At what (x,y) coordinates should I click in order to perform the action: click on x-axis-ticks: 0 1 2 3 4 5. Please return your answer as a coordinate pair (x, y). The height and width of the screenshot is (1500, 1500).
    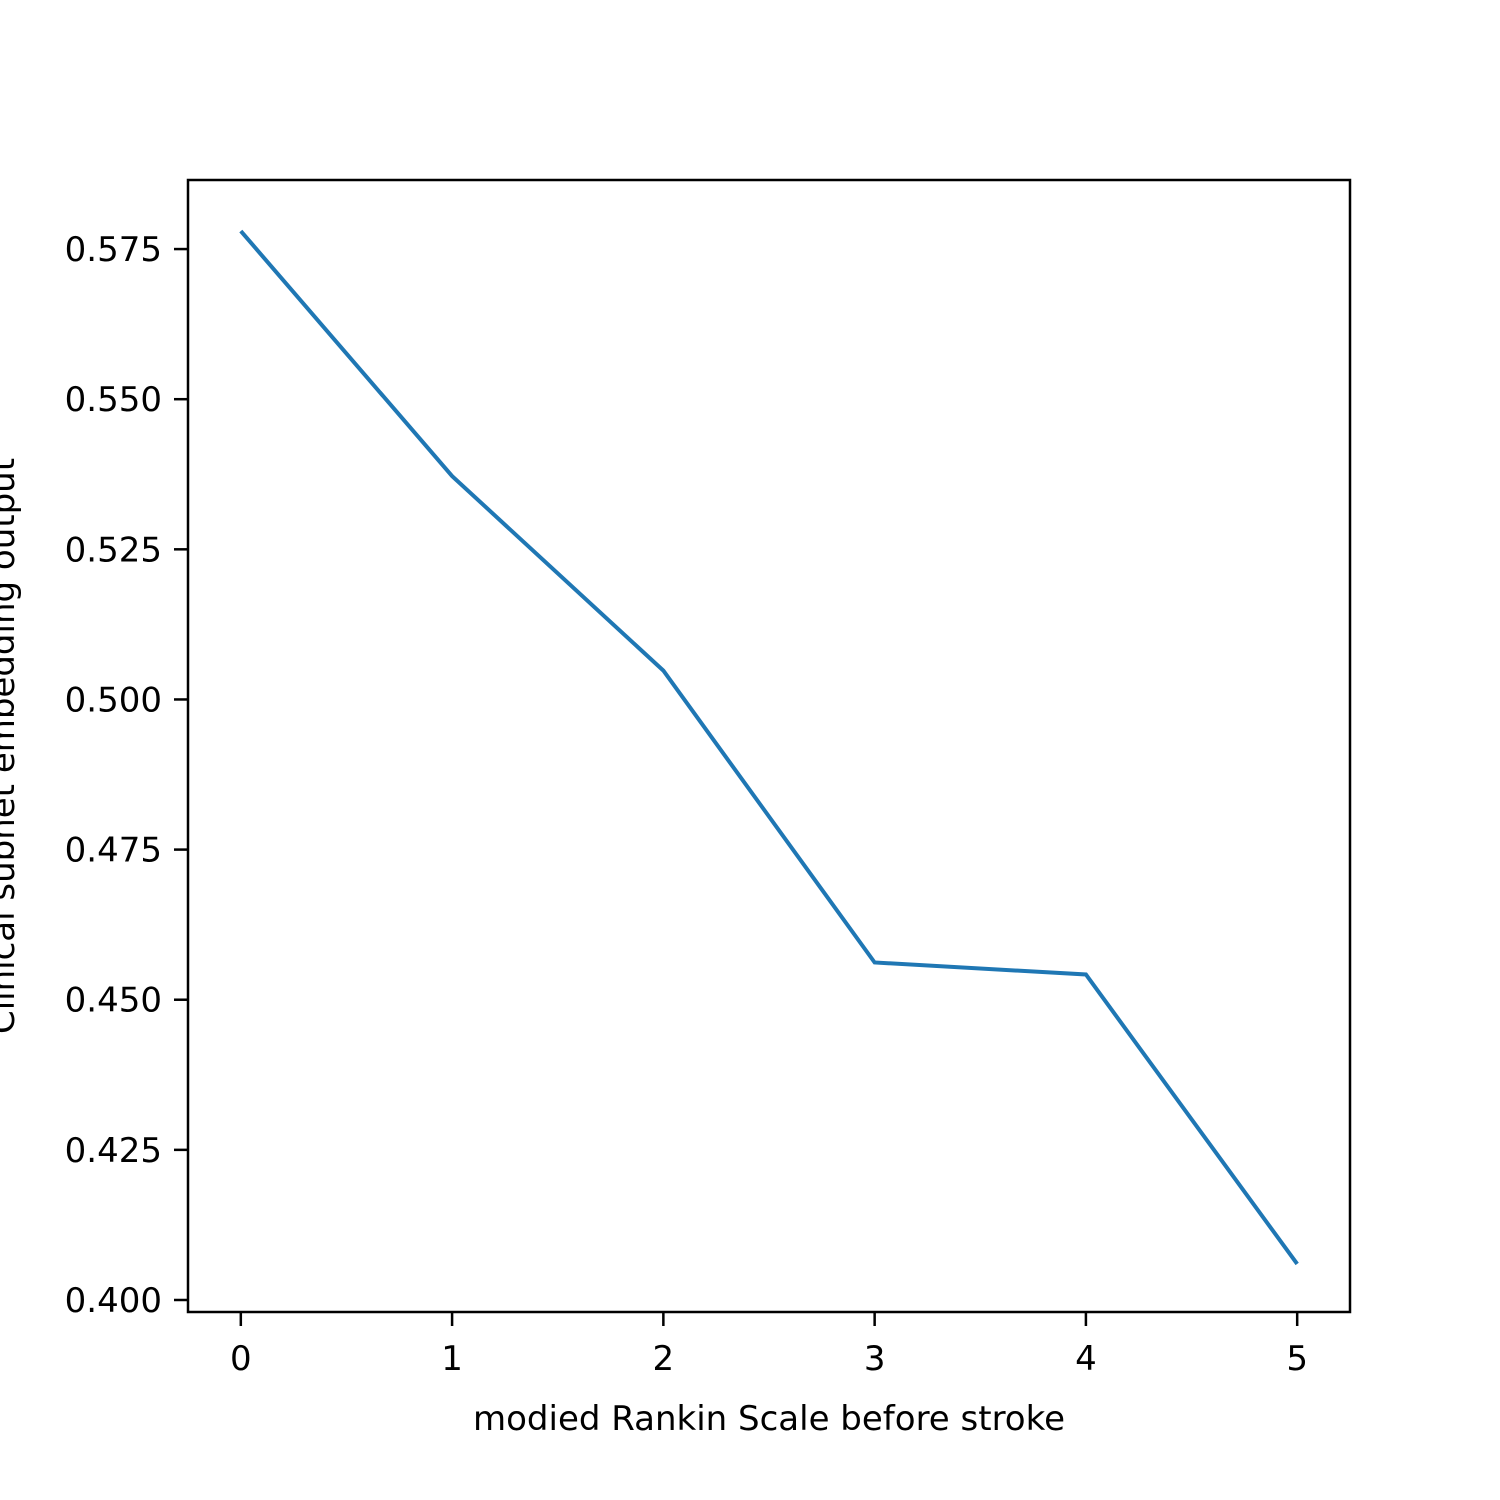
    Looking at the image, I should click on (769, 1345).